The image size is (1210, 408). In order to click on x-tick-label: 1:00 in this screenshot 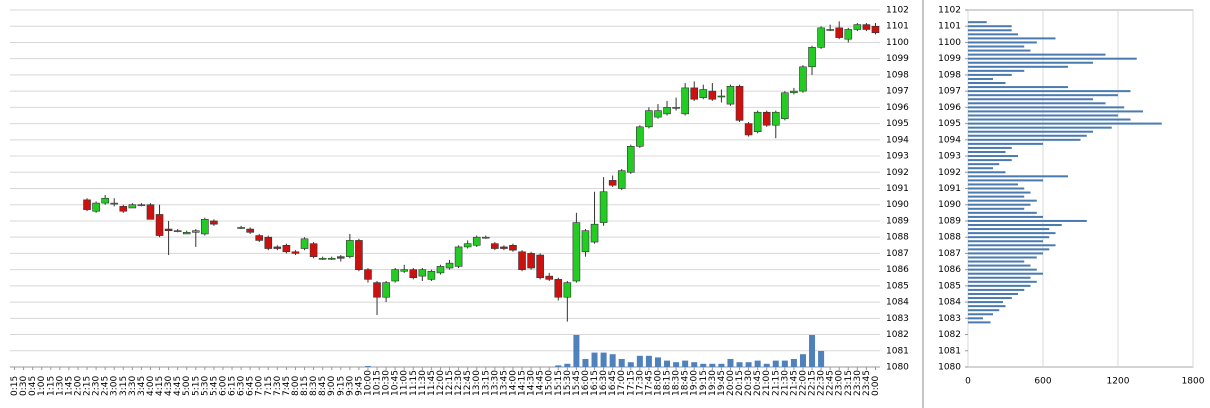, I will do `click(42, 386)`.